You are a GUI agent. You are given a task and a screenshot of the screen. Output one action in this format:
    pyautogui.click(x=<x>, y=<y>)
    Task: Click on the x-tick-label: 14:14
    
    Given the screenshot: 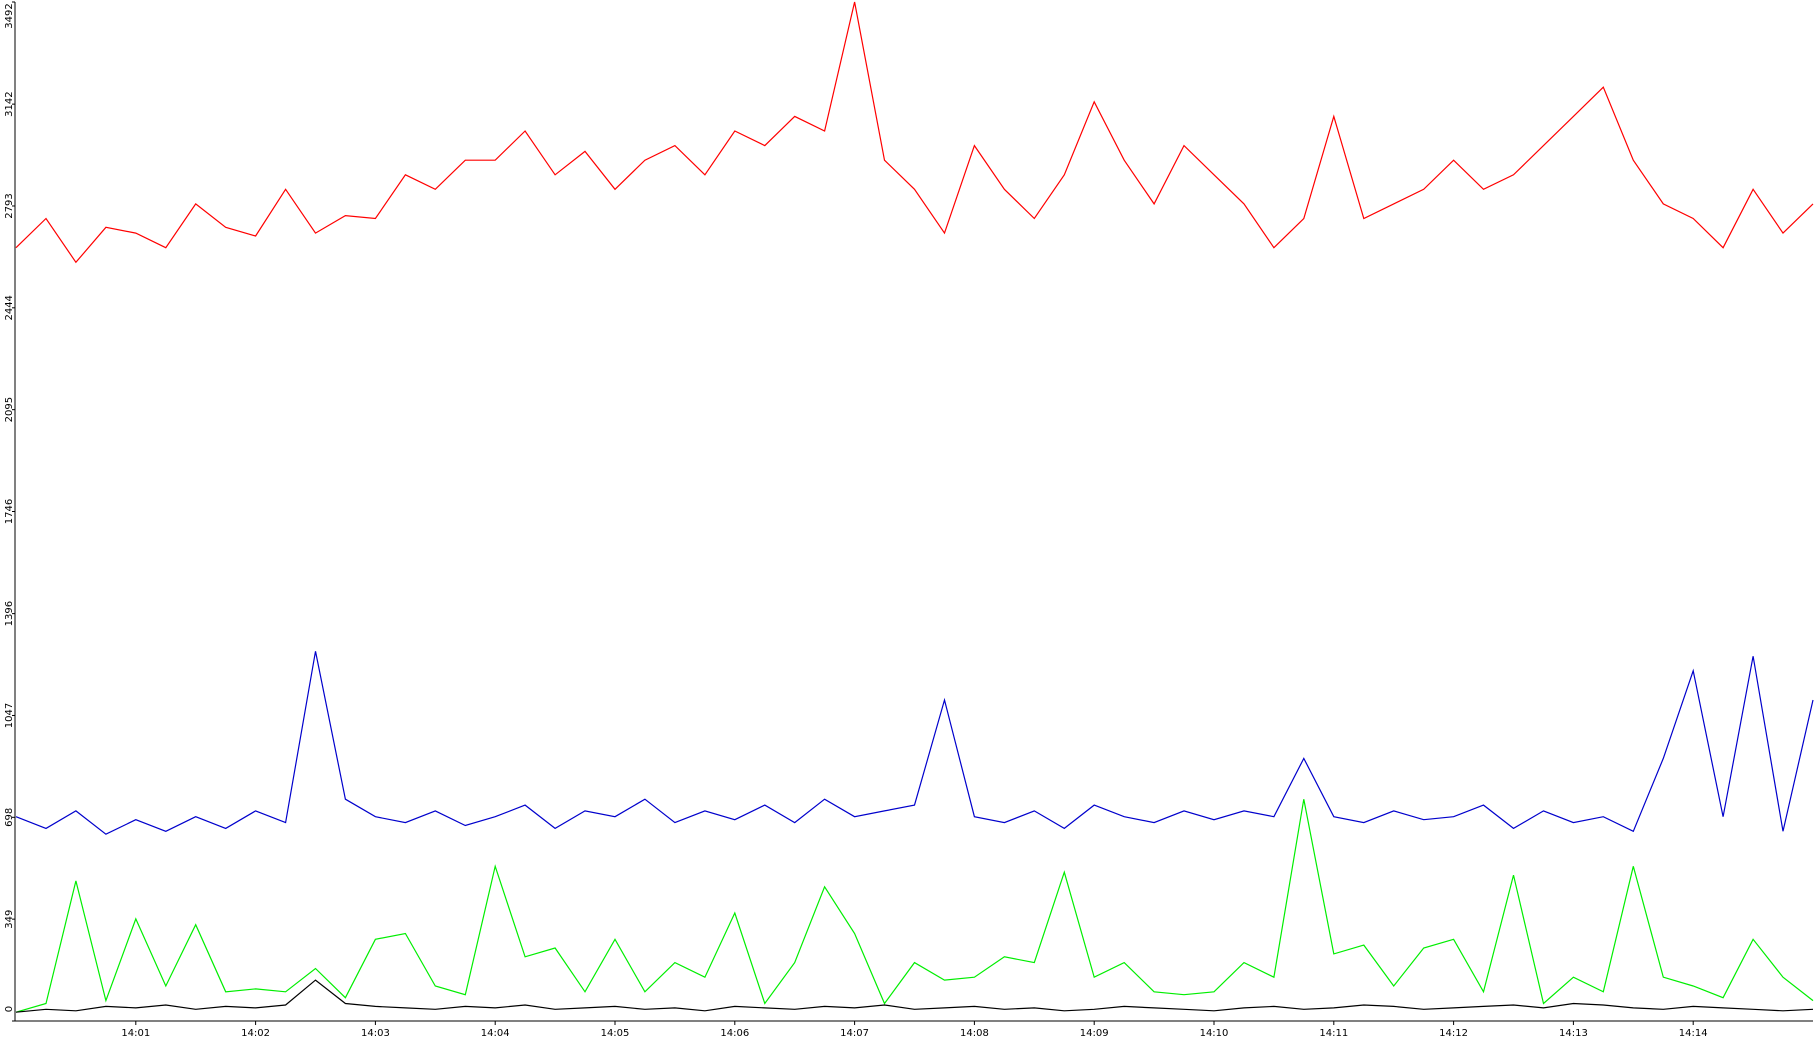 What is the action you would take?
    pyautogui.click(x=1693, y=1033)
    